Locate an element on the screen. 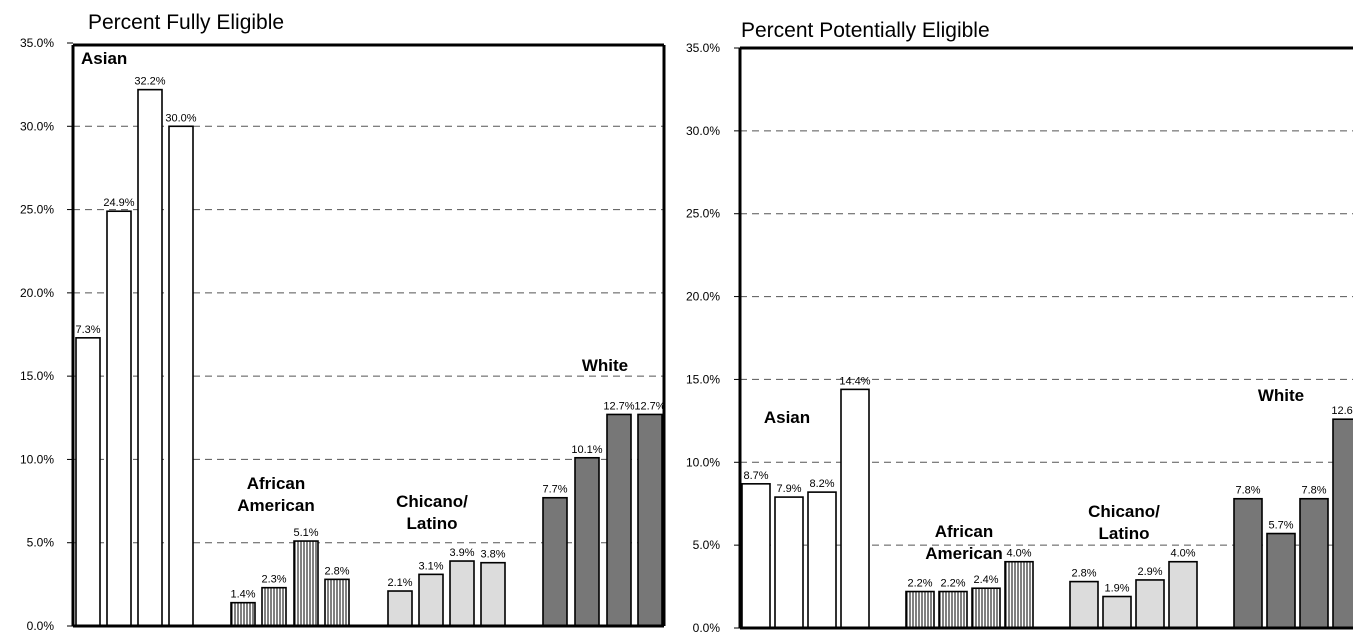 The height and width of the screenshot is (640, 1353). data-label: 1.4% is located at coordinates (242, 595).